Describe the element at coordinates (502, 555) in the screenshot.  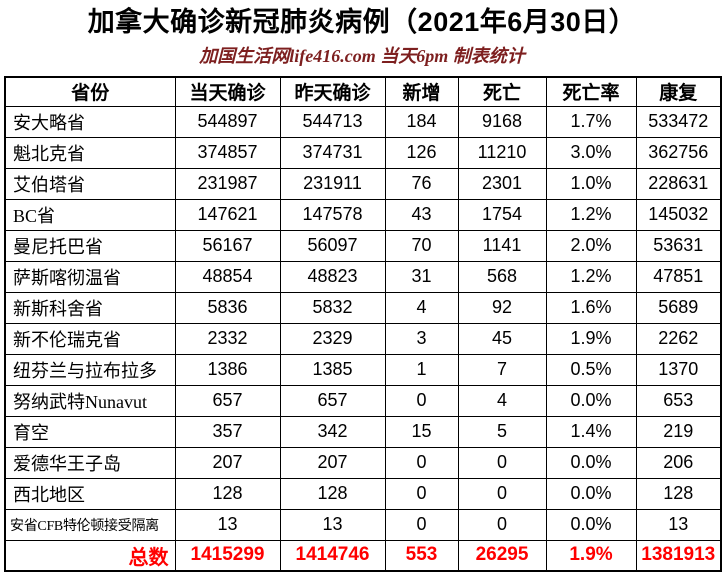
I see `total-deaths: 26295` at that location.